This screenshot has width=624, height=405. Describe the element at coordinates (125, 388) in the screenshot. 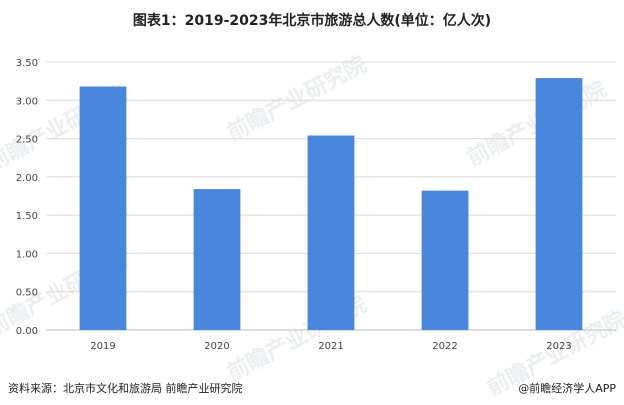

I see `source-note: 资料来源：北京市文化和旅游局 前瞻产业研究院` at that location.